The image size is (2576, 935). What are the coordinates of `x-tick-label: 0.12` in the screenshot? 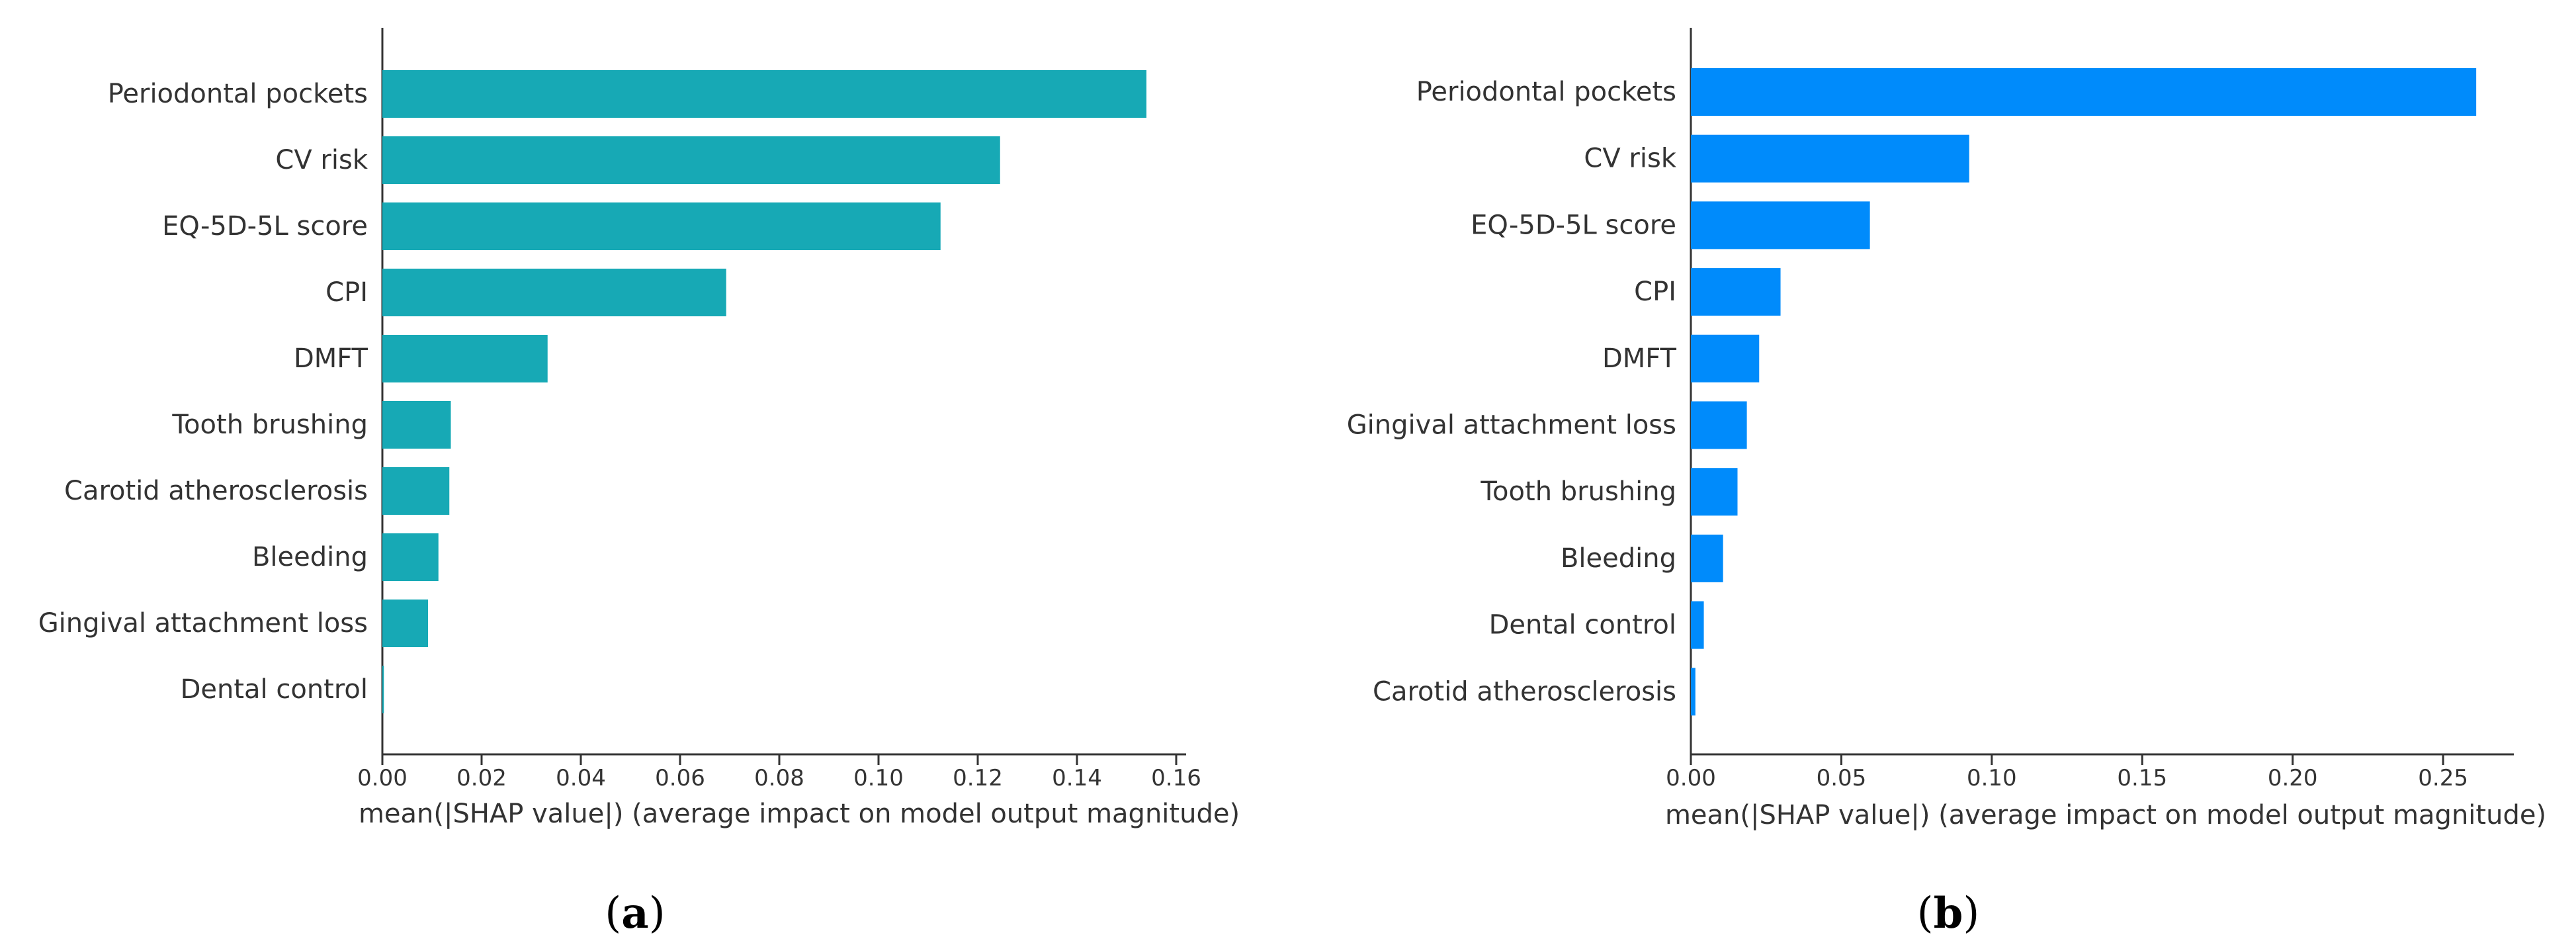 It's located at (978, 778).